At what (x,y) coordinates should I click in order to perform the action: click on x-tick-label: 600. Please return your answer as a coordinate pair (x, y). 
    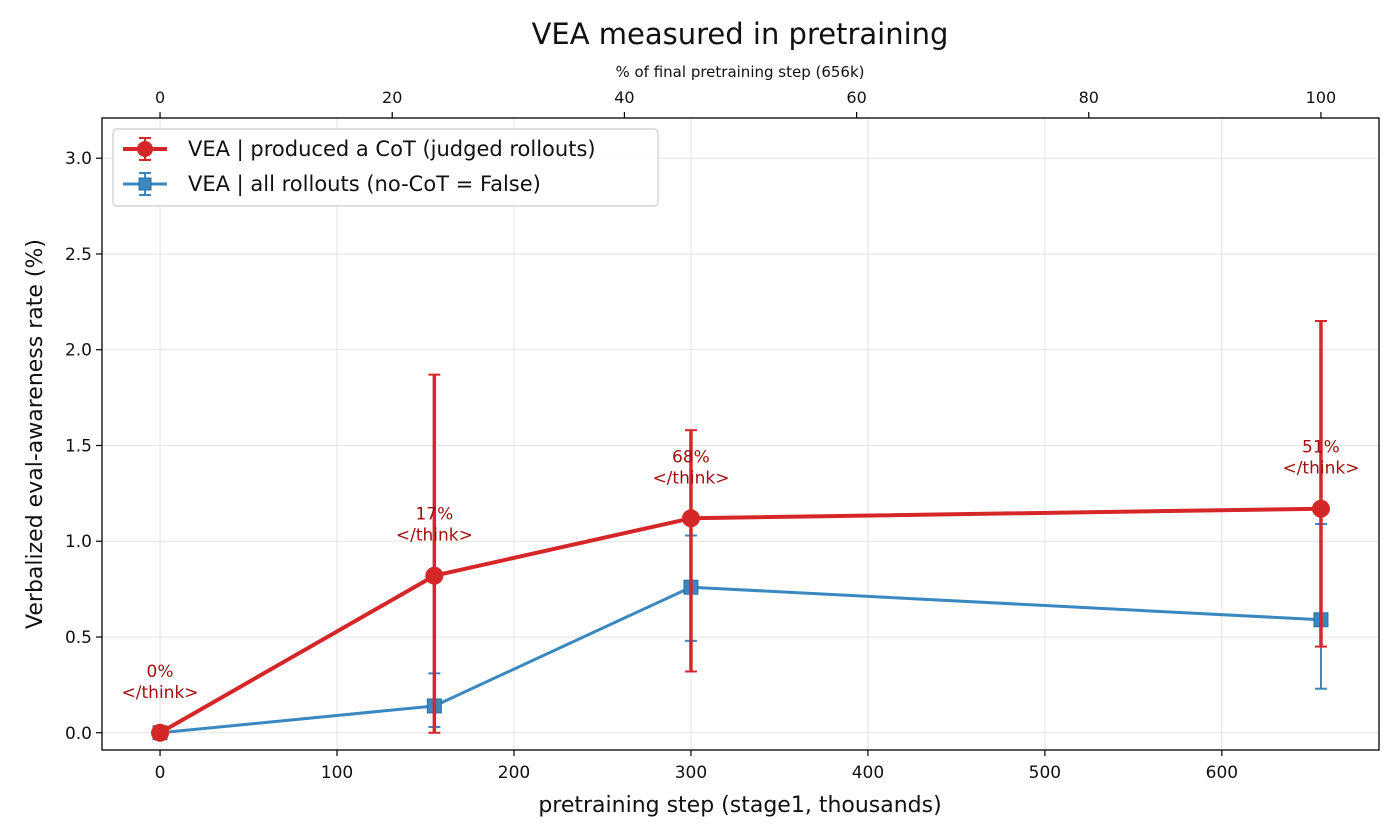
    Looking at the image, I should click on (1222, 773).